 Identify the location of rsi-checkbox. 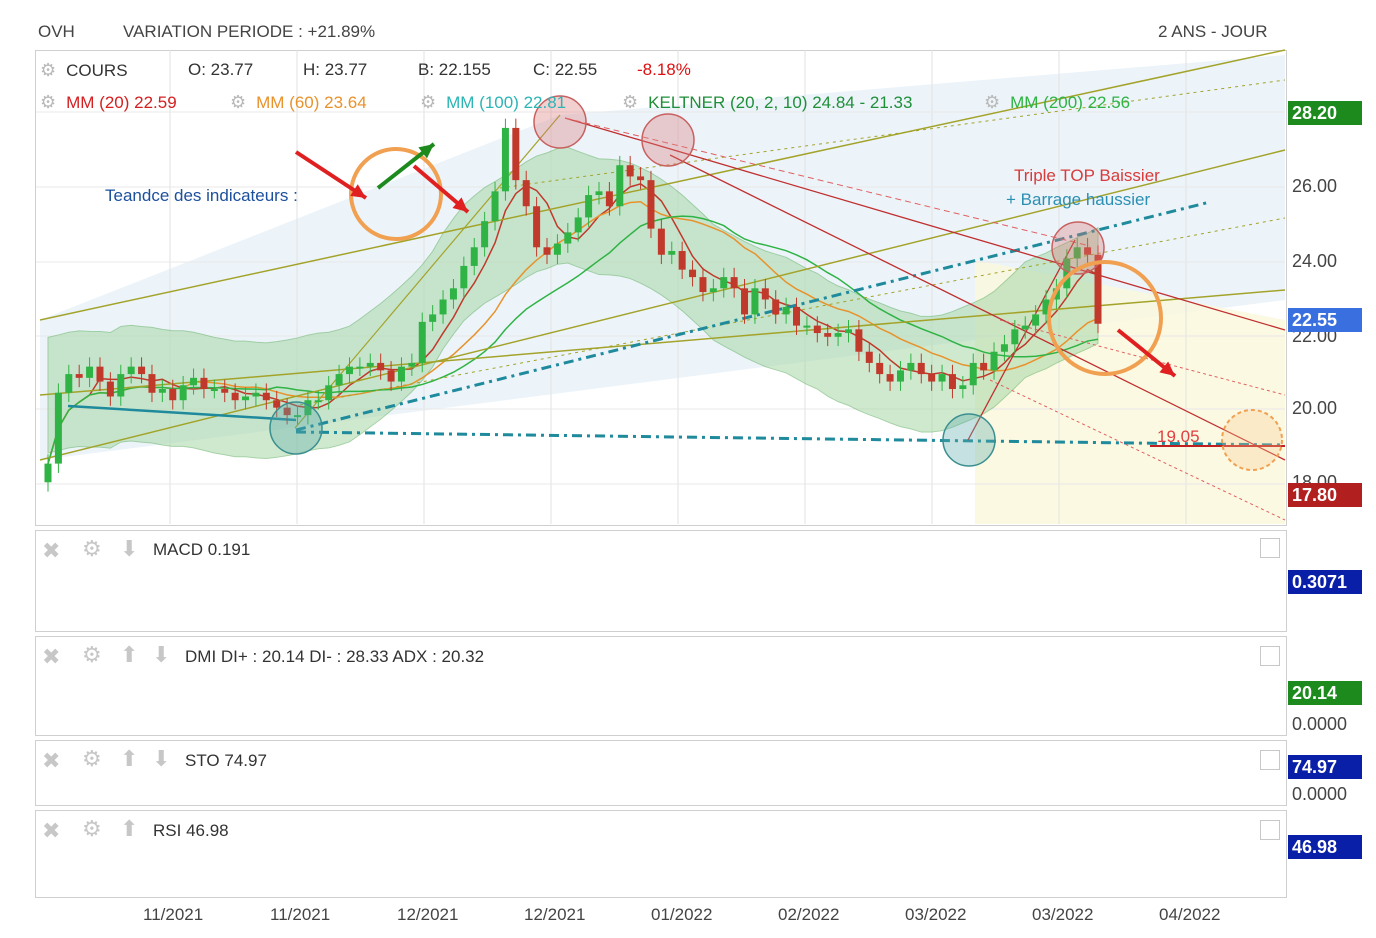
(1270, 830).